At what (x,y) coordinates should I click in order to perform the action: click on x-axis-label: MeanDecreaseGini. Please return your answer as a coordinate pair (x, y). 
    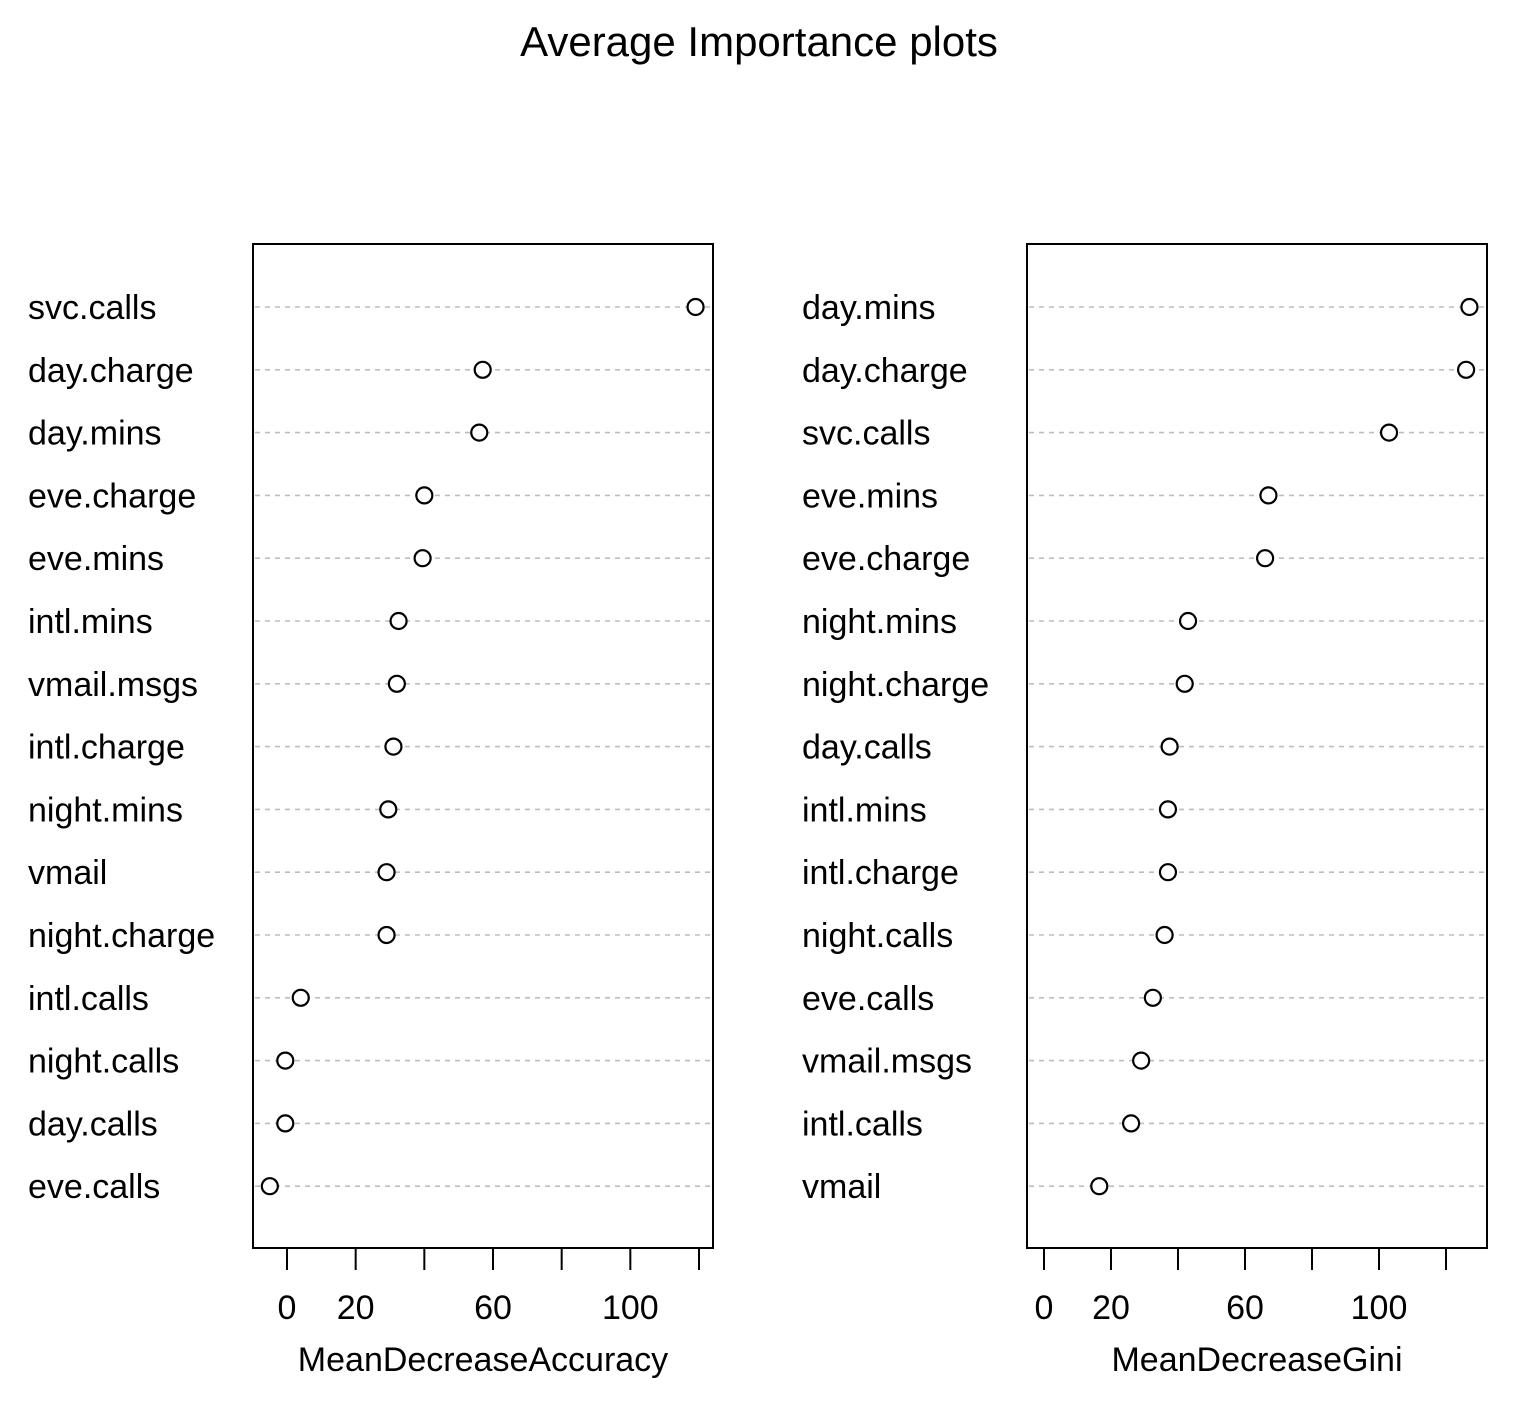
    Looking at the image, I should click on (1256, 1360).